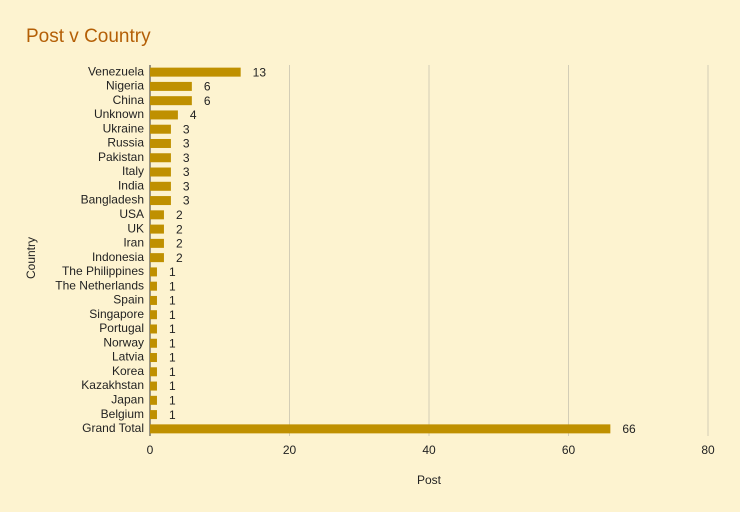 This screenshot has height=512, width=740. I want to click on y-tick-label: Iran, so click(133, 243).